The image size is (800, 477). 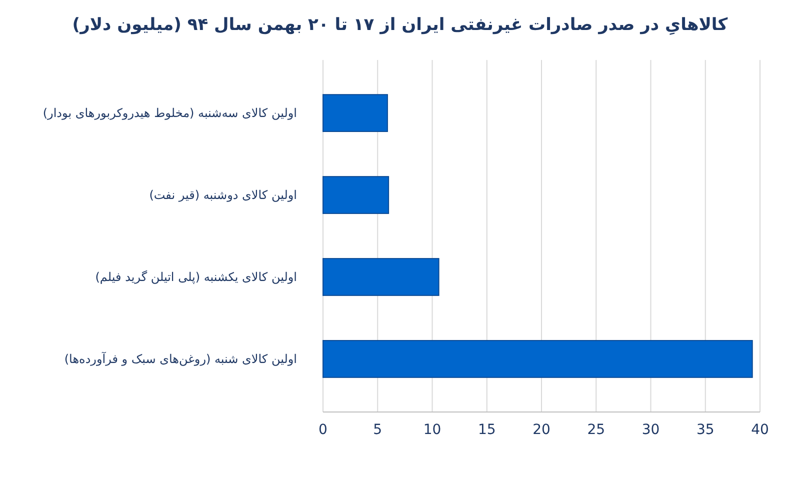 I want to click on x-tick-label: 30, so click(x=651, y=430).